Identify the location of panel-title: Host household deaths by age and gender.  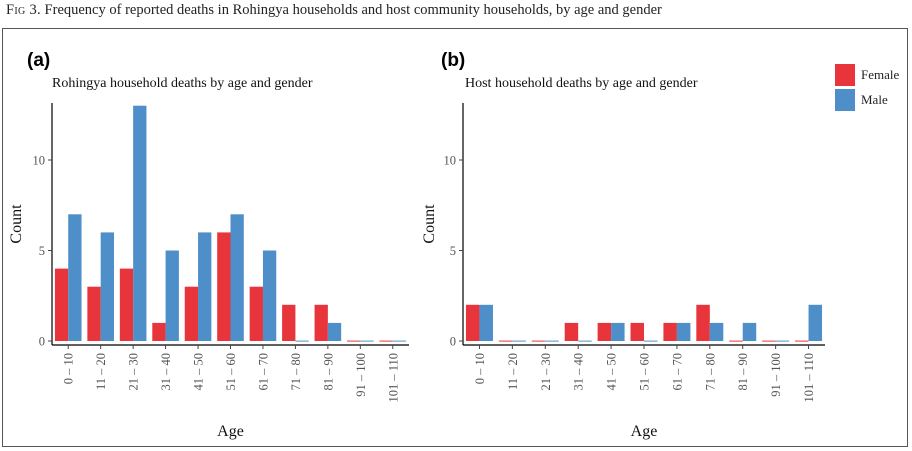
(581, 83).